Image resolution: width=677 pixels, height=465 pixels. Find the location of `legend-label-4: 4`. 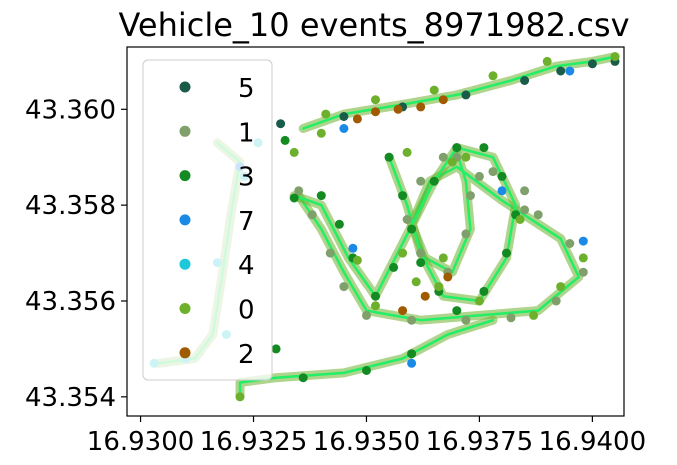

legend-label-4: 4 is located at coordinates (246, 266).